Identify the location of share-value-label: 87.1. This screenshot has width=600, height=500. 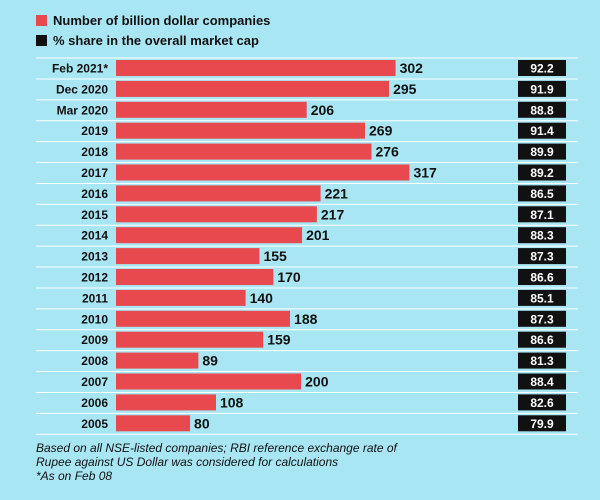
(542, 215).